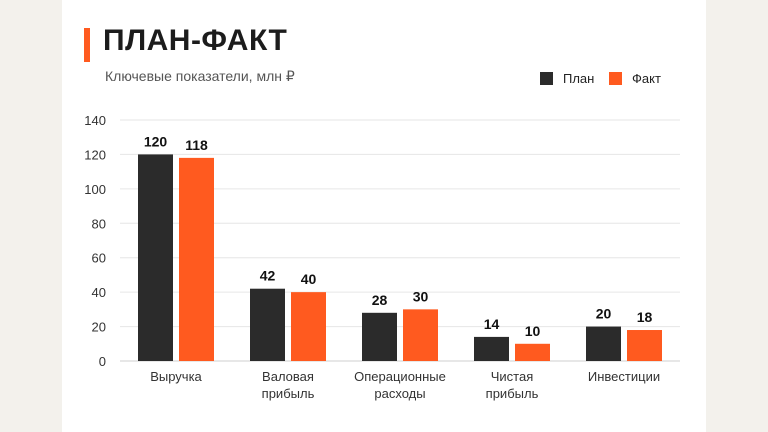  Describe the element at coordinates (645, 317) in the screenshot. I see `data-label: 18` at that location.